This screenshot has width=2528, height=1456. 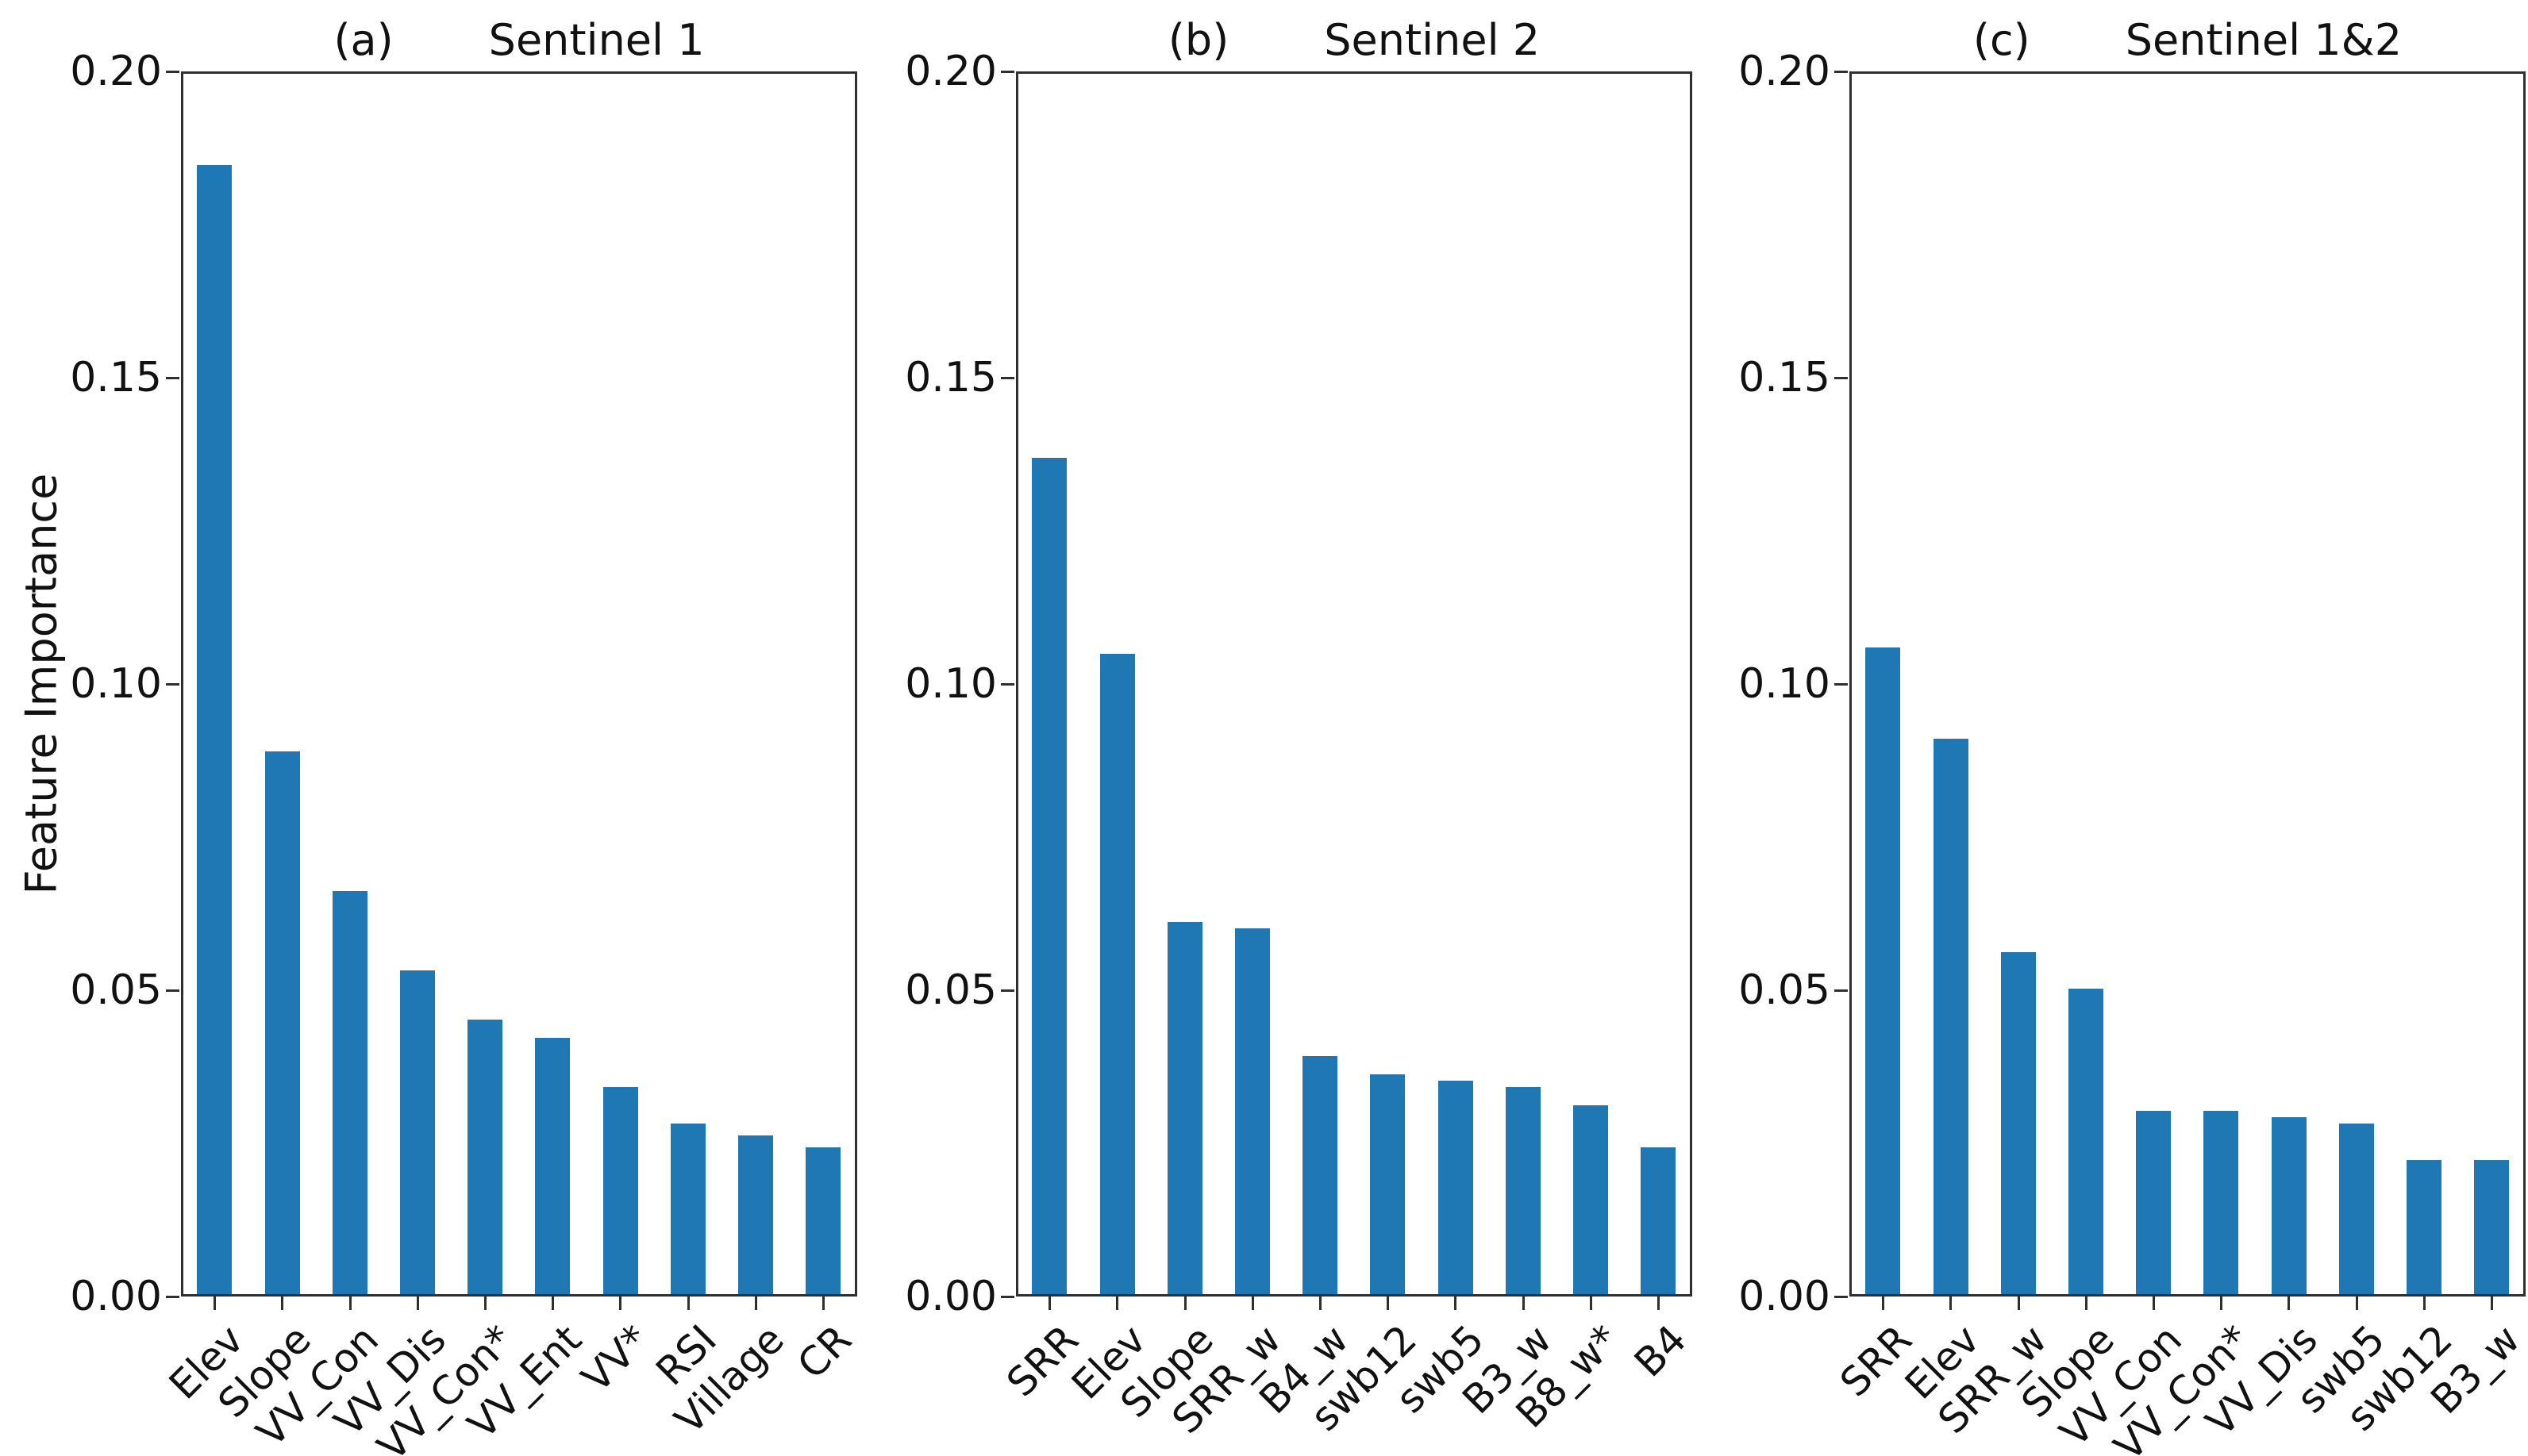 What do you see at coordinates (755, 1214) in the screenshot?
I see `bar-Village` at bounding box center [755, 1214].